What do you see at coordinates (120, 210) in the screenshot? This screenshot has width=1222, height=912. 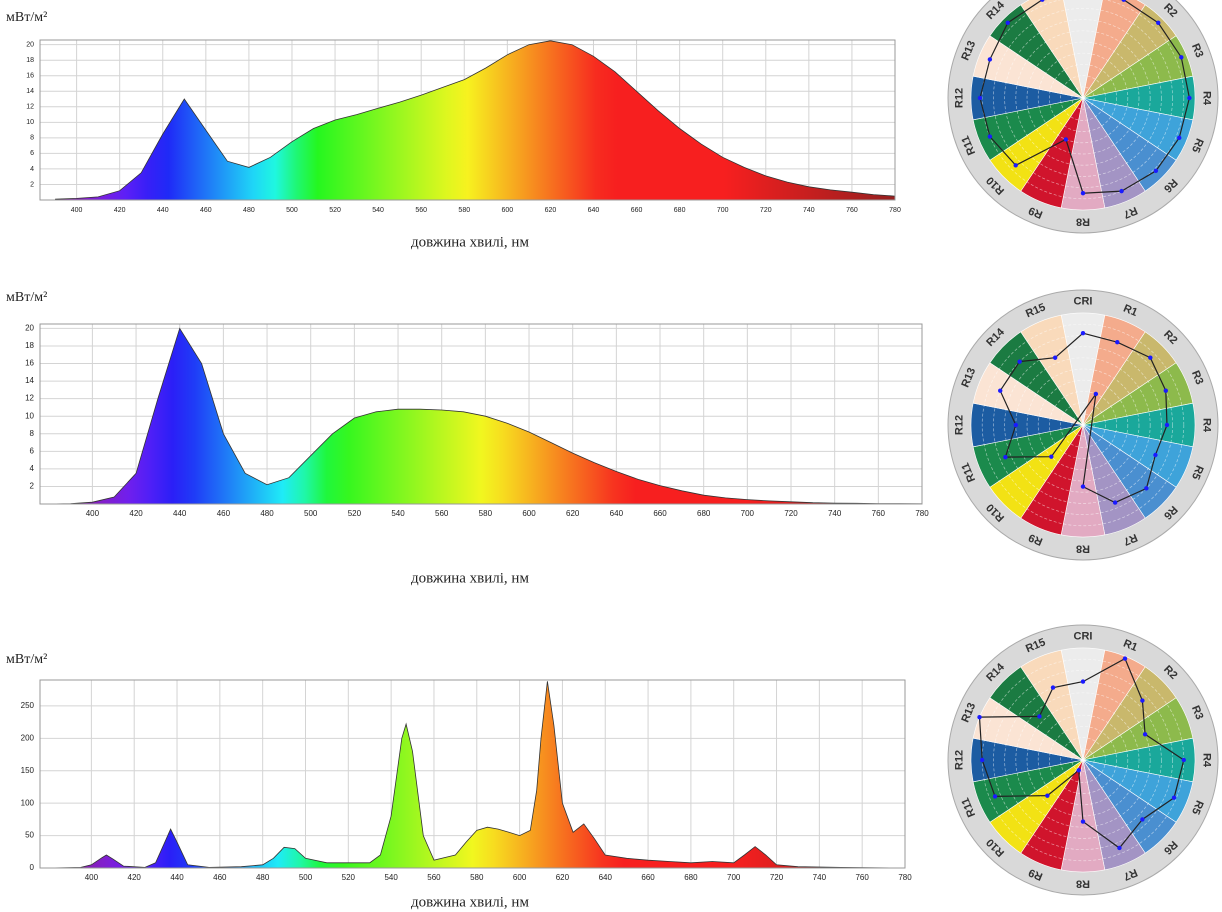 I see `x-tick-label: 420` at bounding box center [120, 210].